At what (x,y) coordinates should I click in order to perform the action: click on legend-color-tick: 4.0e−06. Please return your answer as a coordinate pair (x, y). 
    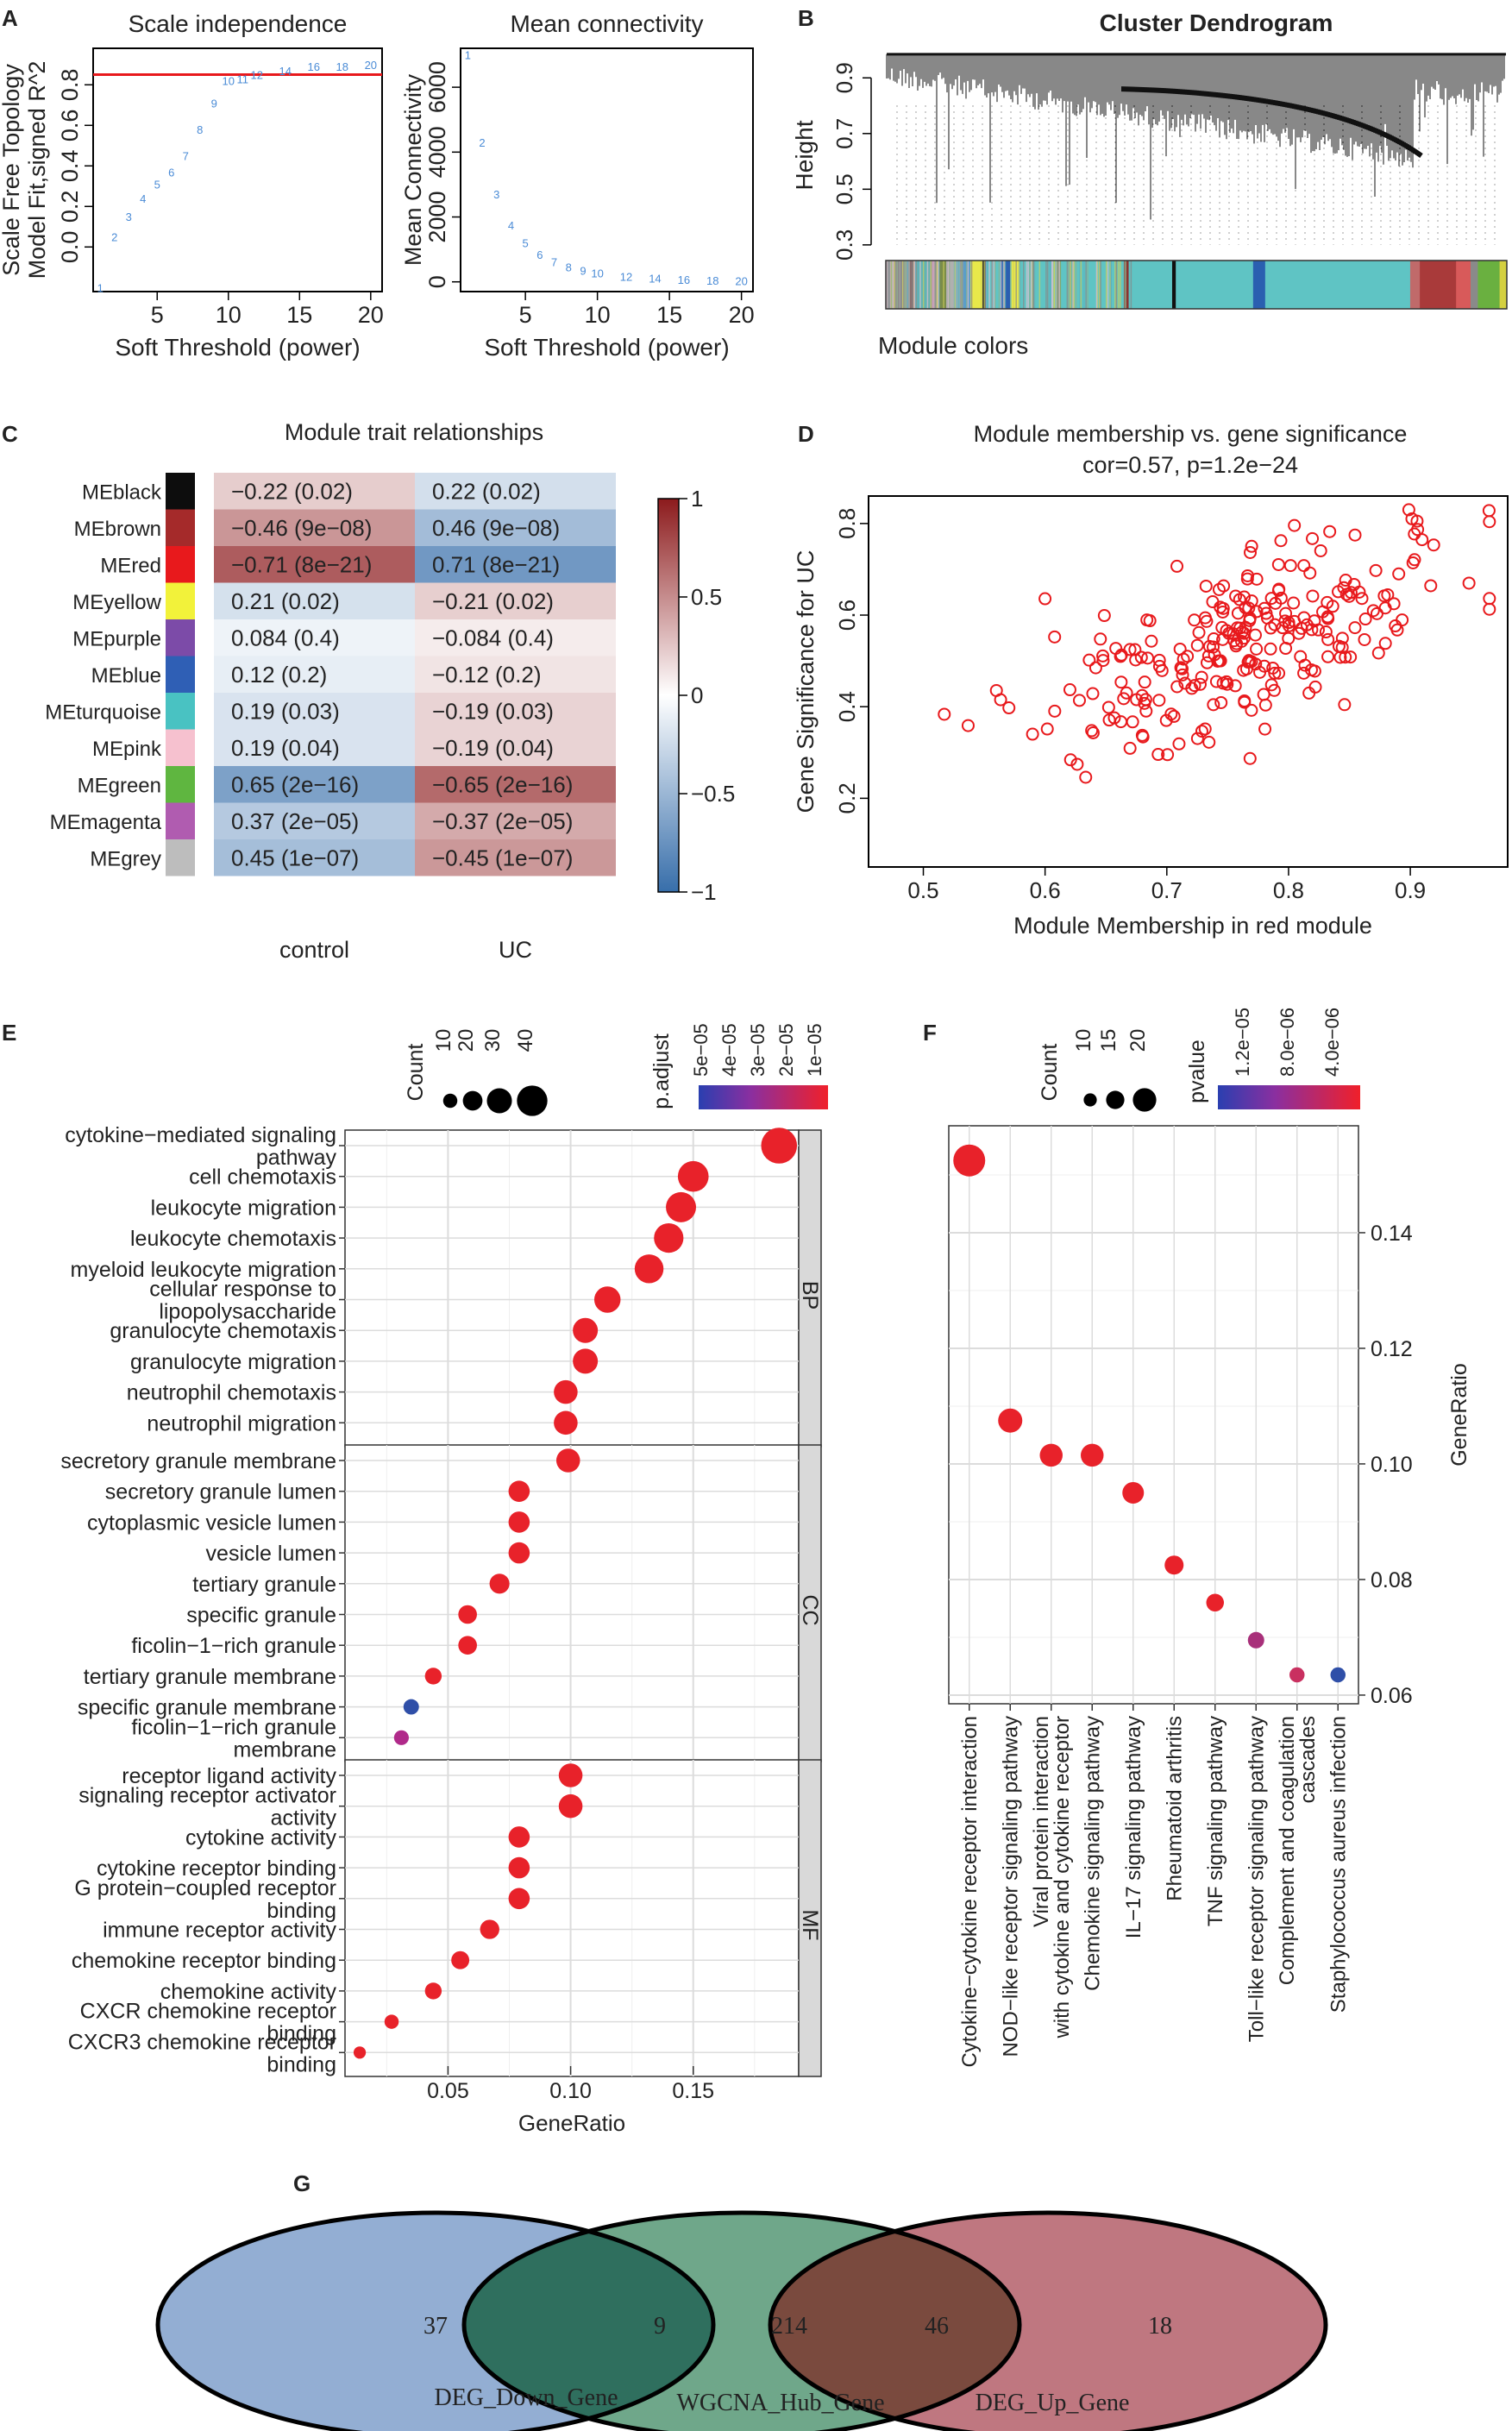
    Looking at the image, I should click on (1332, 1042).